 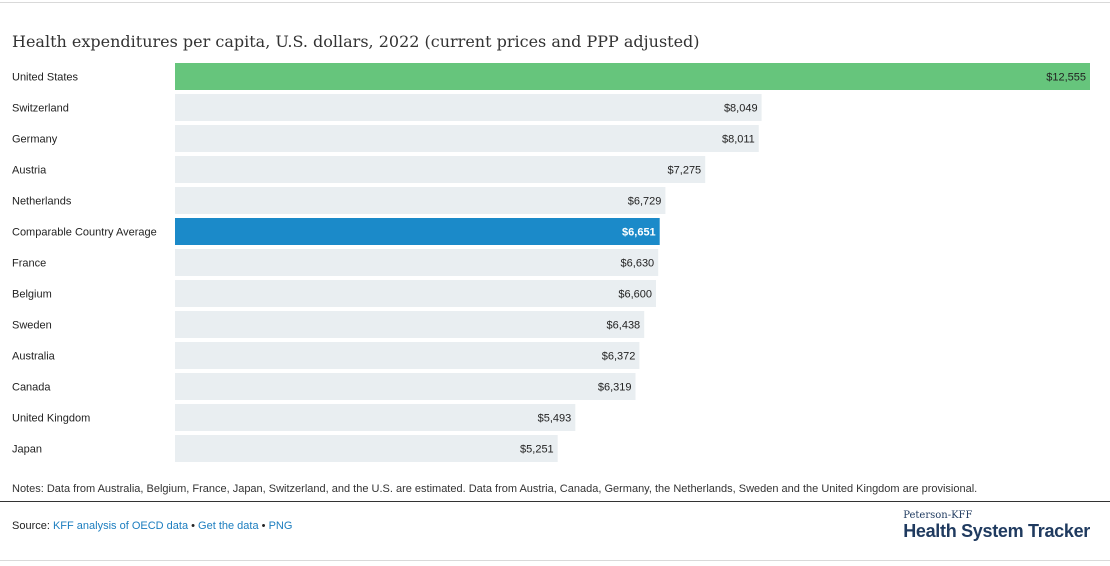 What do you see at coordinates (29, 264) in the screenshot?
I see `category-label: France` at bounding box center [29, 264].